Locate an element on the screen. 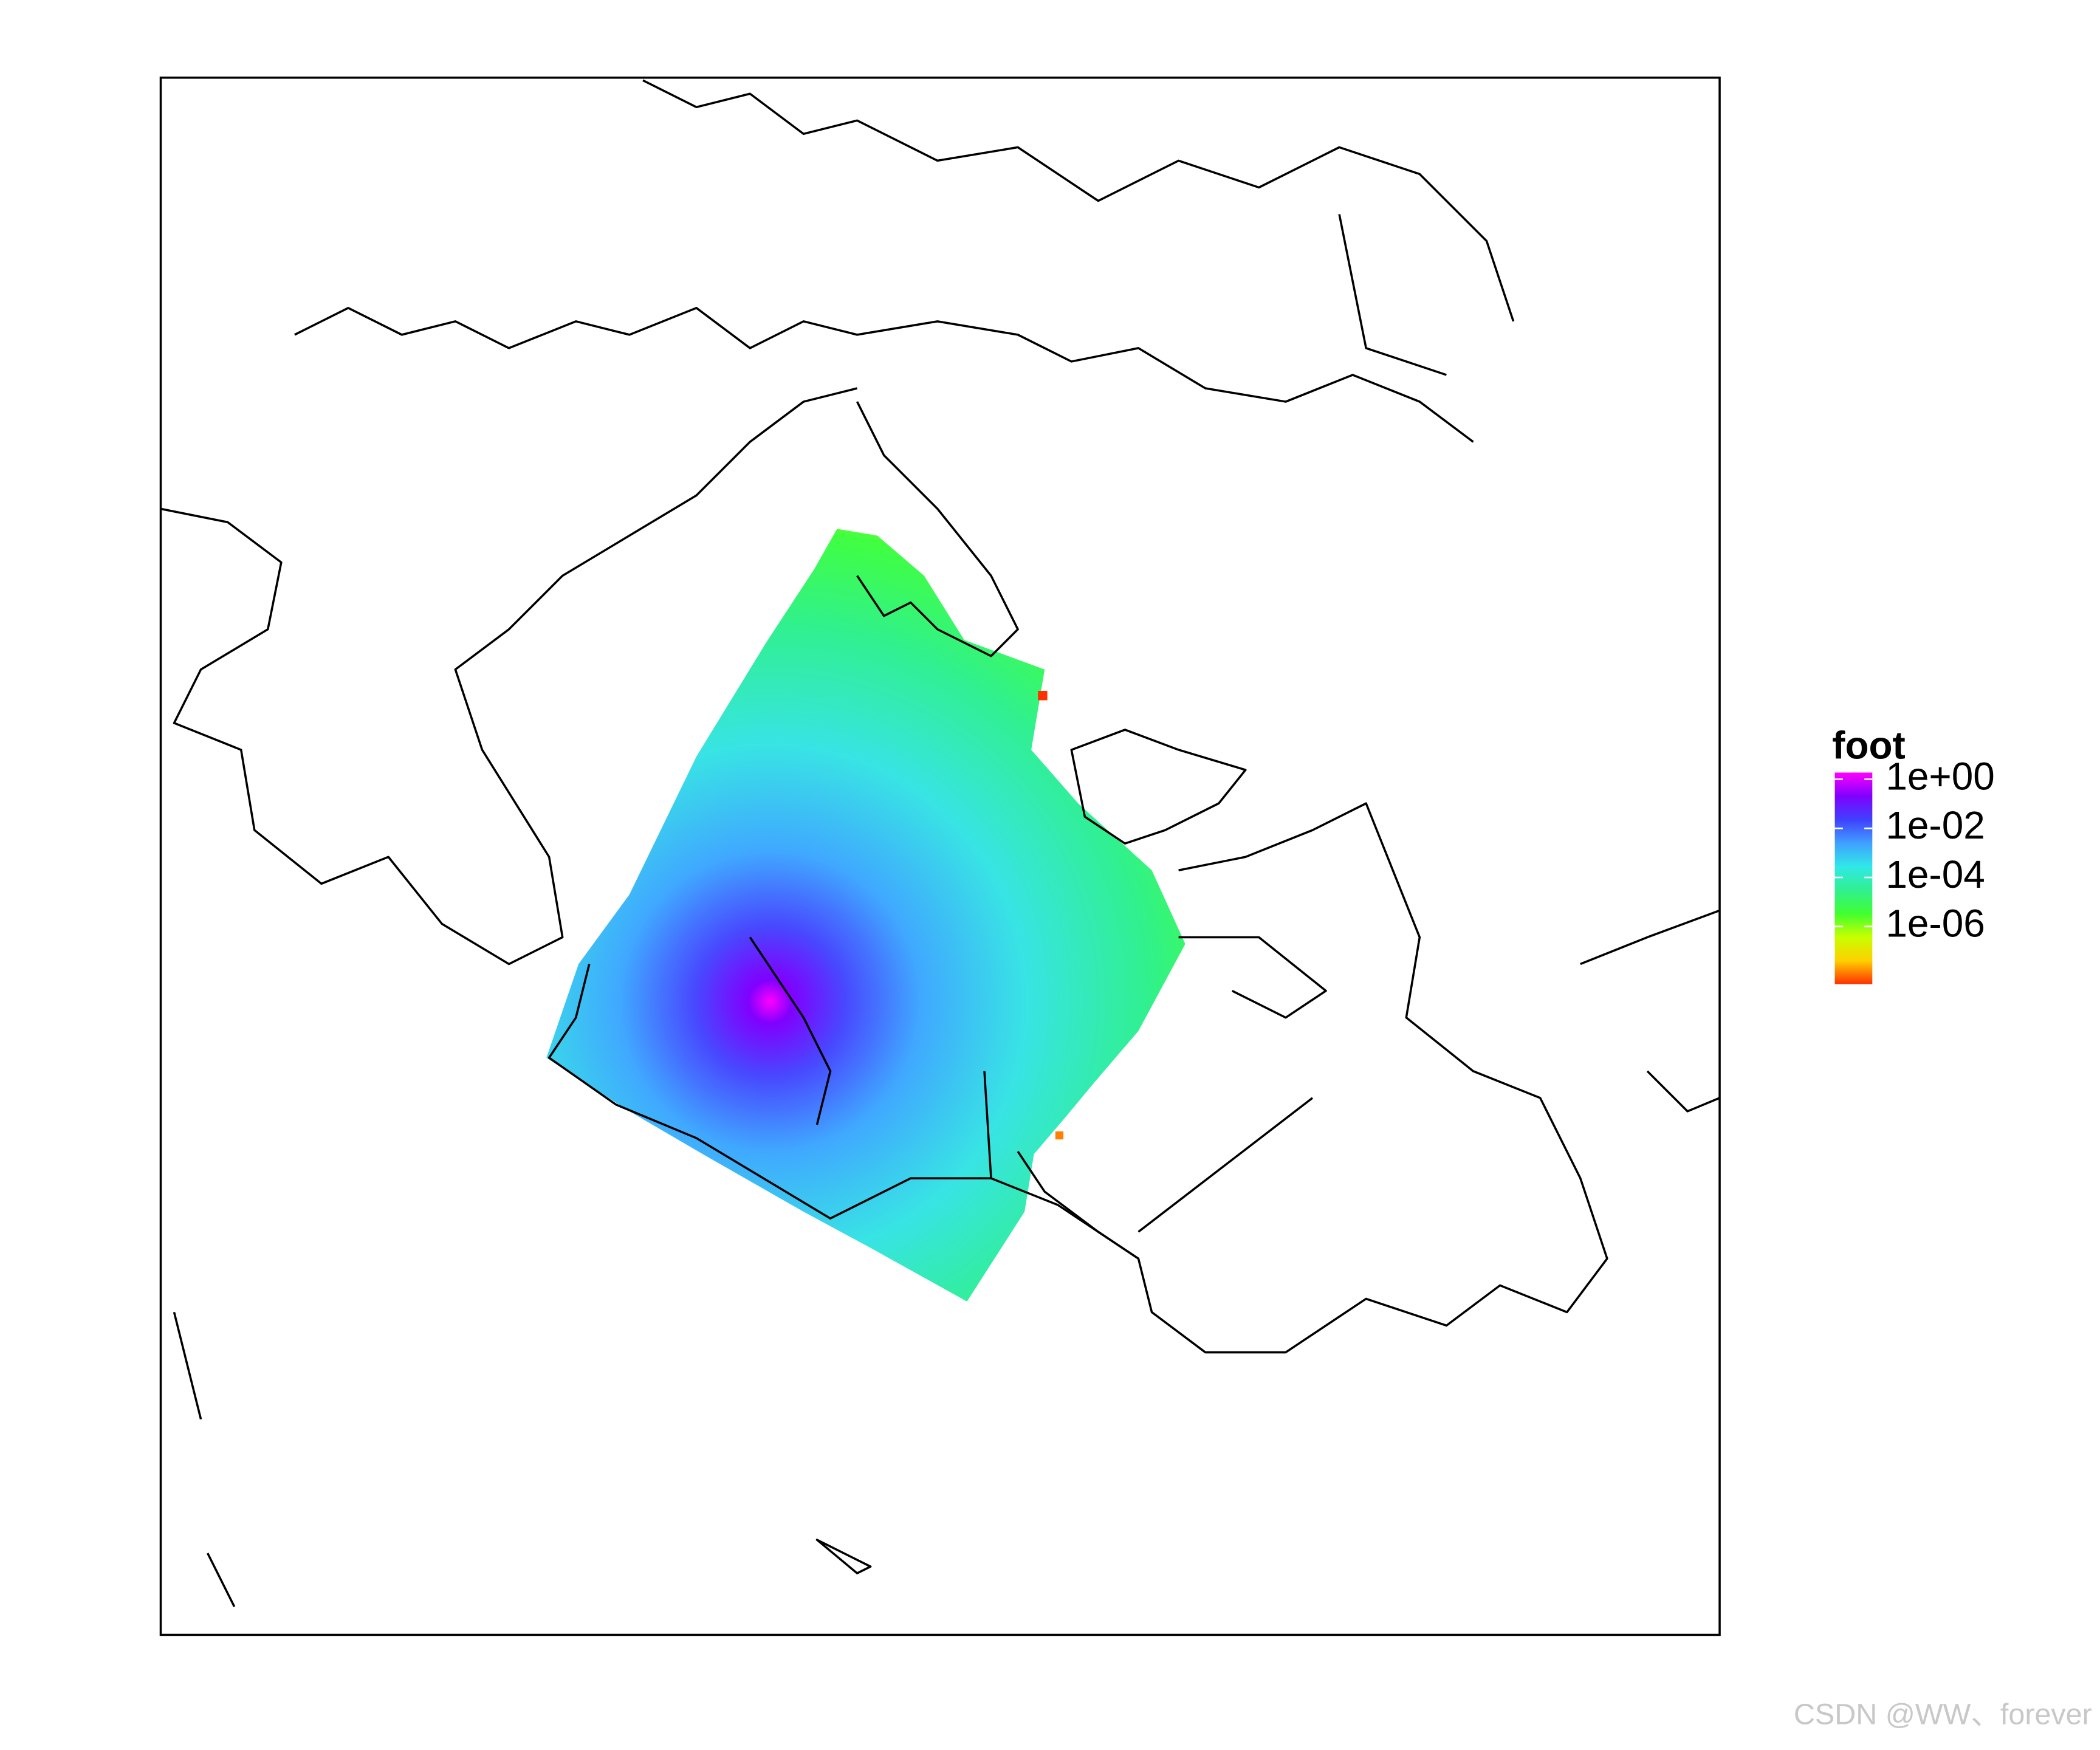  legend-title: foot is located at coordinates (1869, 745).